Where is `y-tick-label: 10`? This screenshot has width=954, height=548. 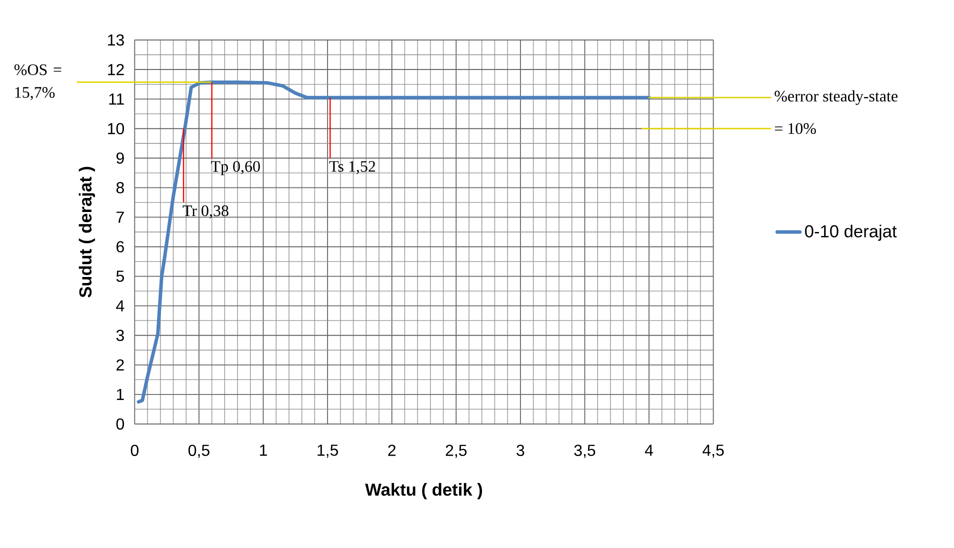
y-tick-label: 10 is located at coordinates (116, 128).